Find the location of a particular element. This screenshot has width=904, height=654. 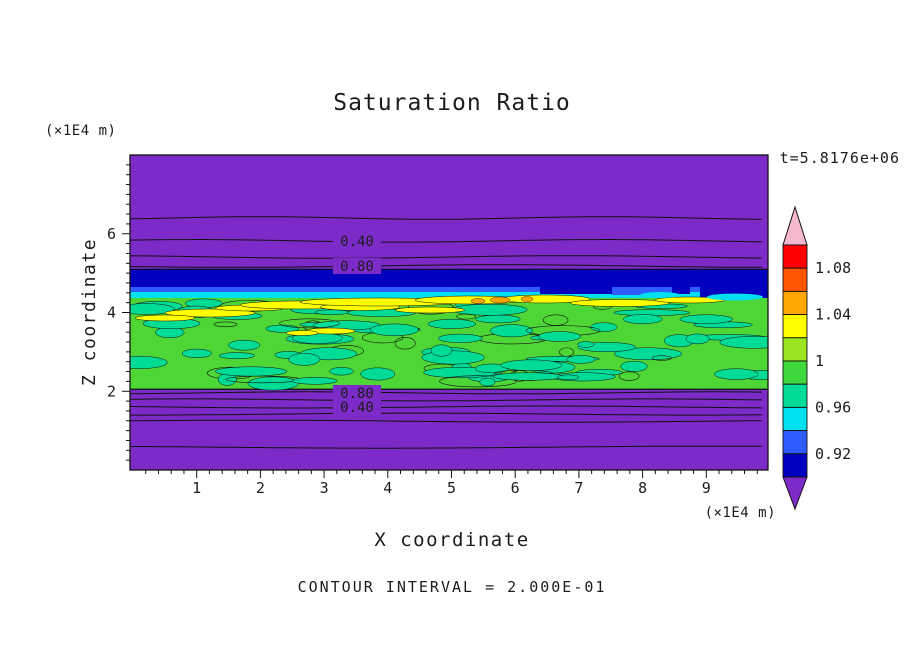

colorbar is located at coordinates (795, 358).